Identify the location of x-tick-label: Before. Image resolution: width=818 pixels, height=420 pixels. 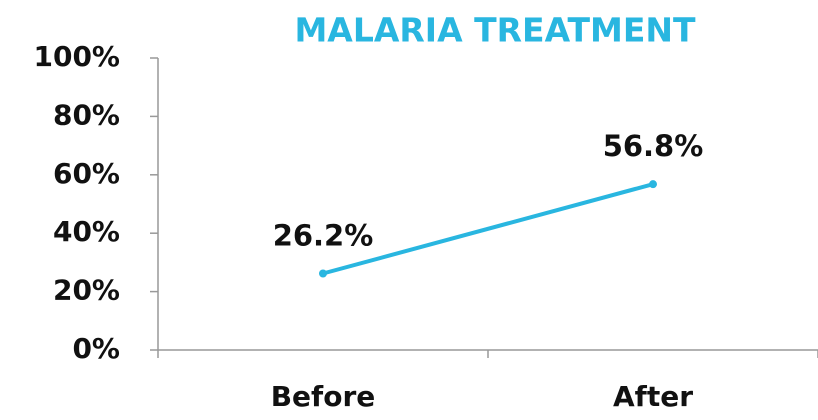
(323, 396).